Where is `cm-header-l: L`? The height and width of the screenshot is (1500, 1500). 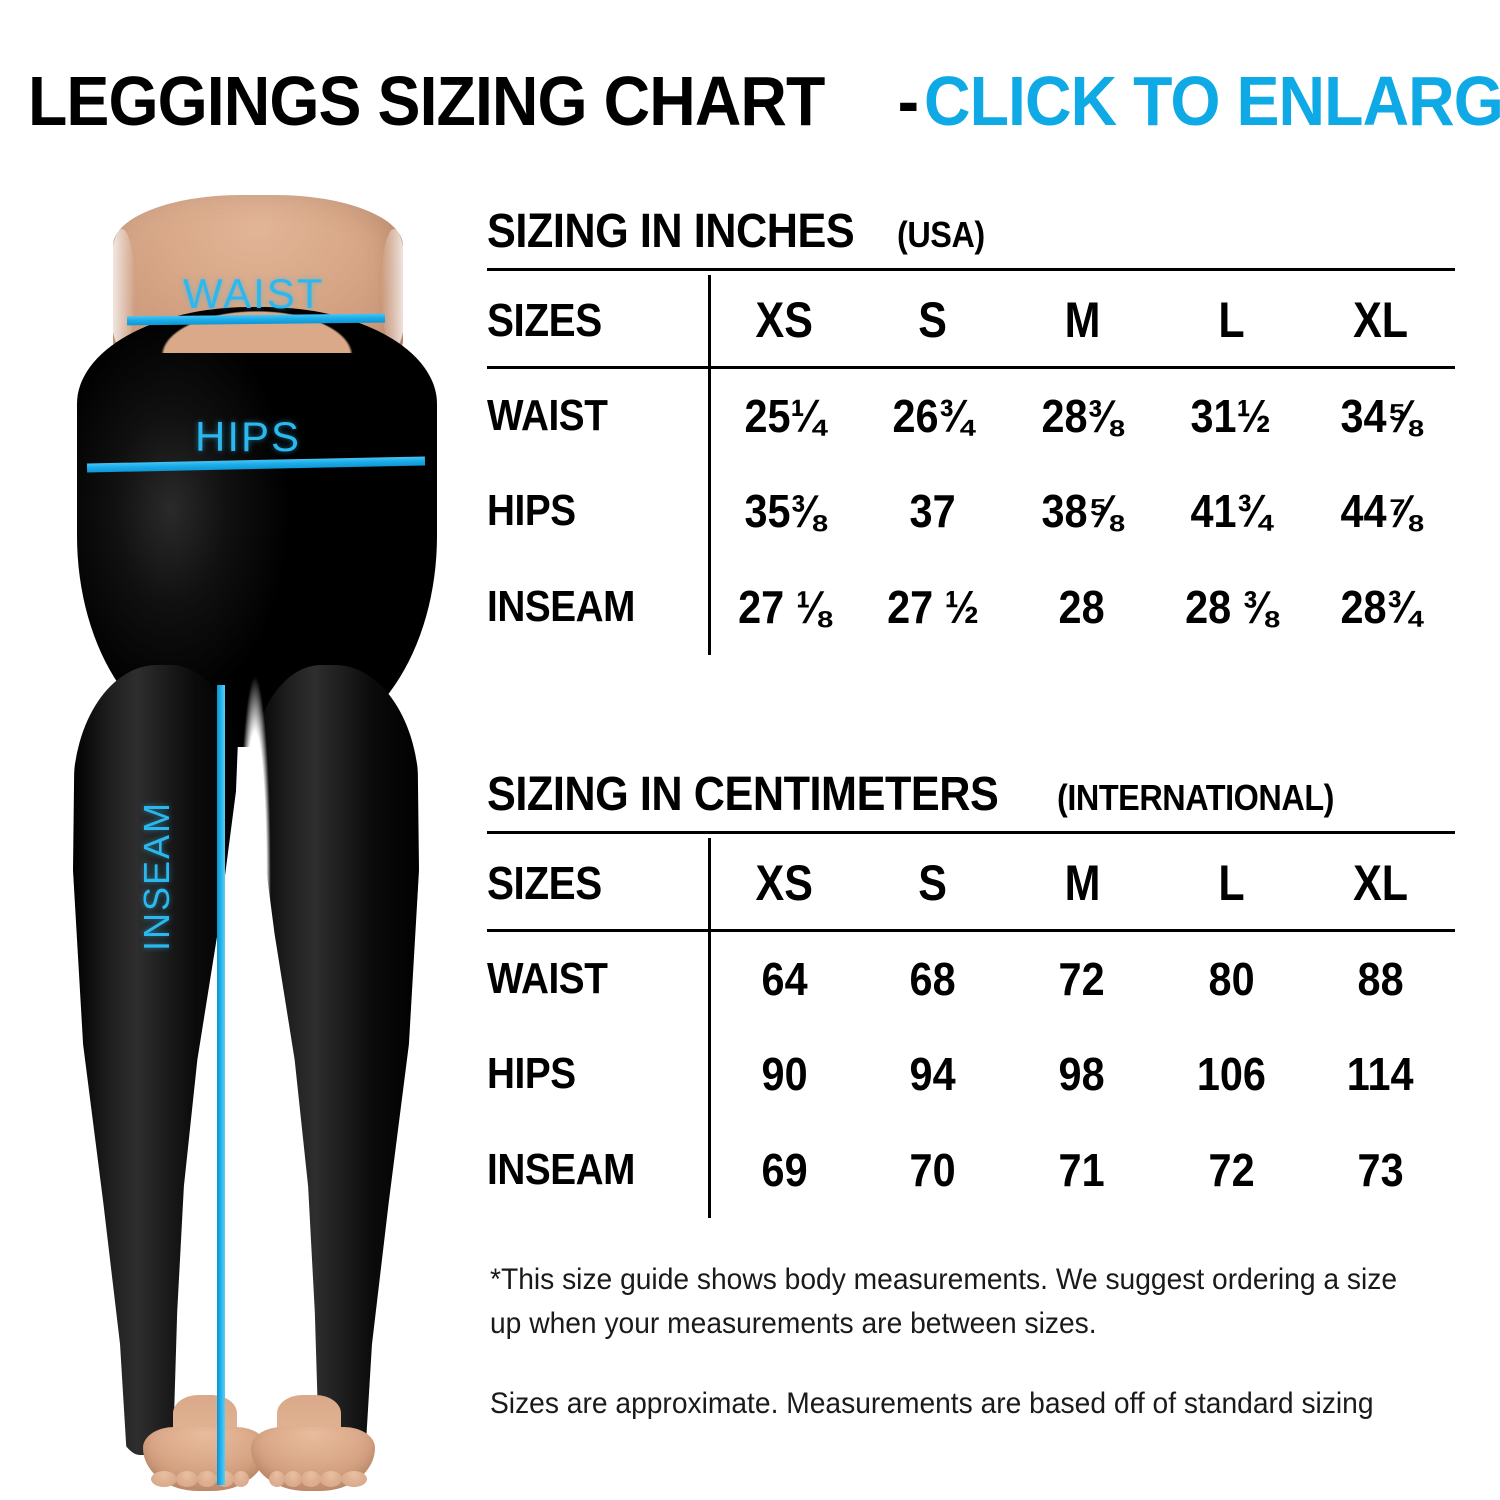
cm-header-l: L is located at coordinates (1231, 883).